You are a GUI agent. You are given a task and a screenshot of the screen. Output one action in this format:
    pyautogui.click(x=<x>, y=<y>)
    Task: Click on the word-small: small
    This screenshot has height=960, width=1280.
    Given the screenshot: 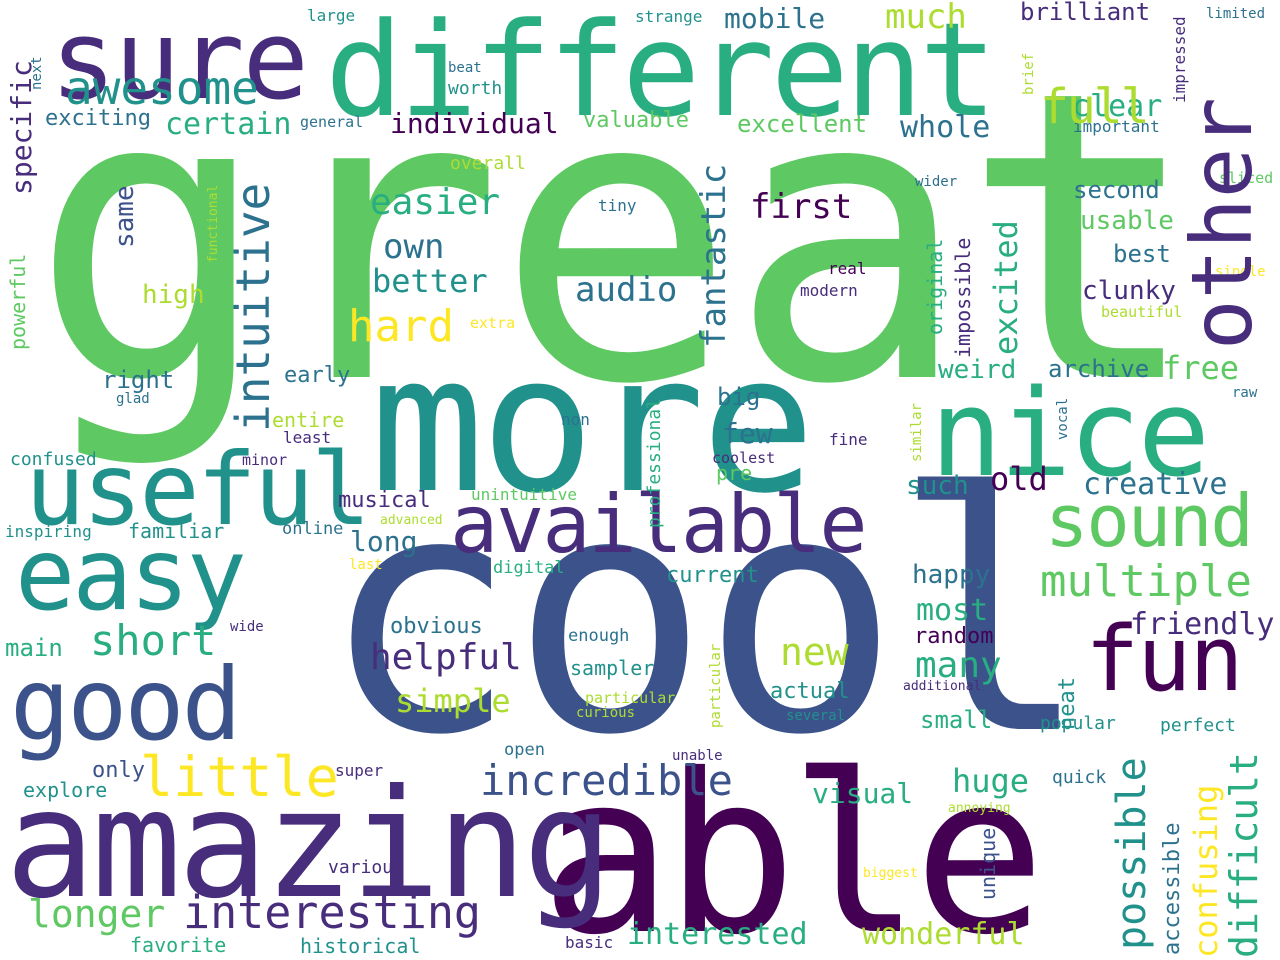 What is the action you would take?
    pyautogui.click(x=956, y=720)
    